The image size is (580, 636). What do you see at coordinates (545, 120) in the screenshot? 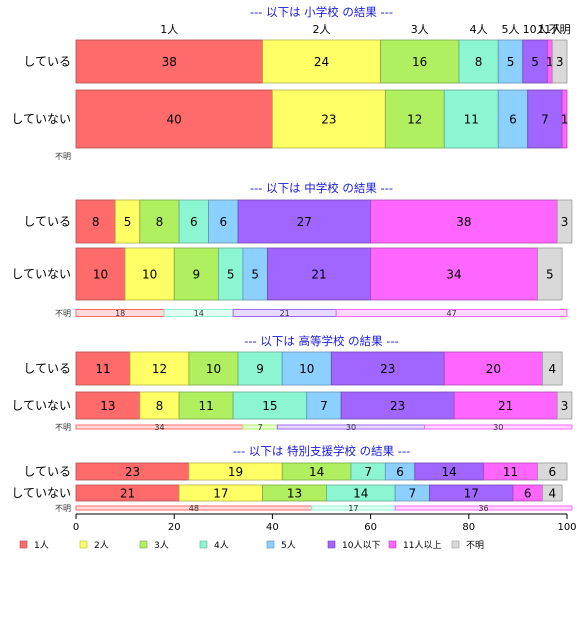
I see `panel-1-row-2-seg-6-label: 7` at bounding box center [545, 120].